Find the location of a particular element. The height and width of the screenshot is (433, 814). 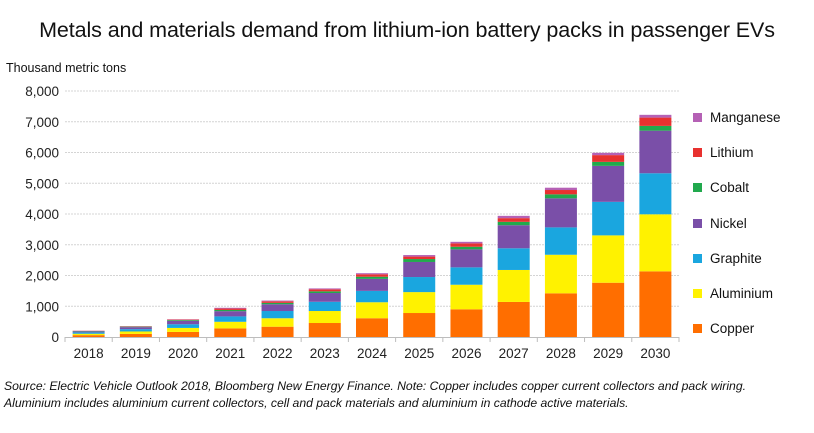

x-tick-label: 2021 is located at coordinates (230, 353).